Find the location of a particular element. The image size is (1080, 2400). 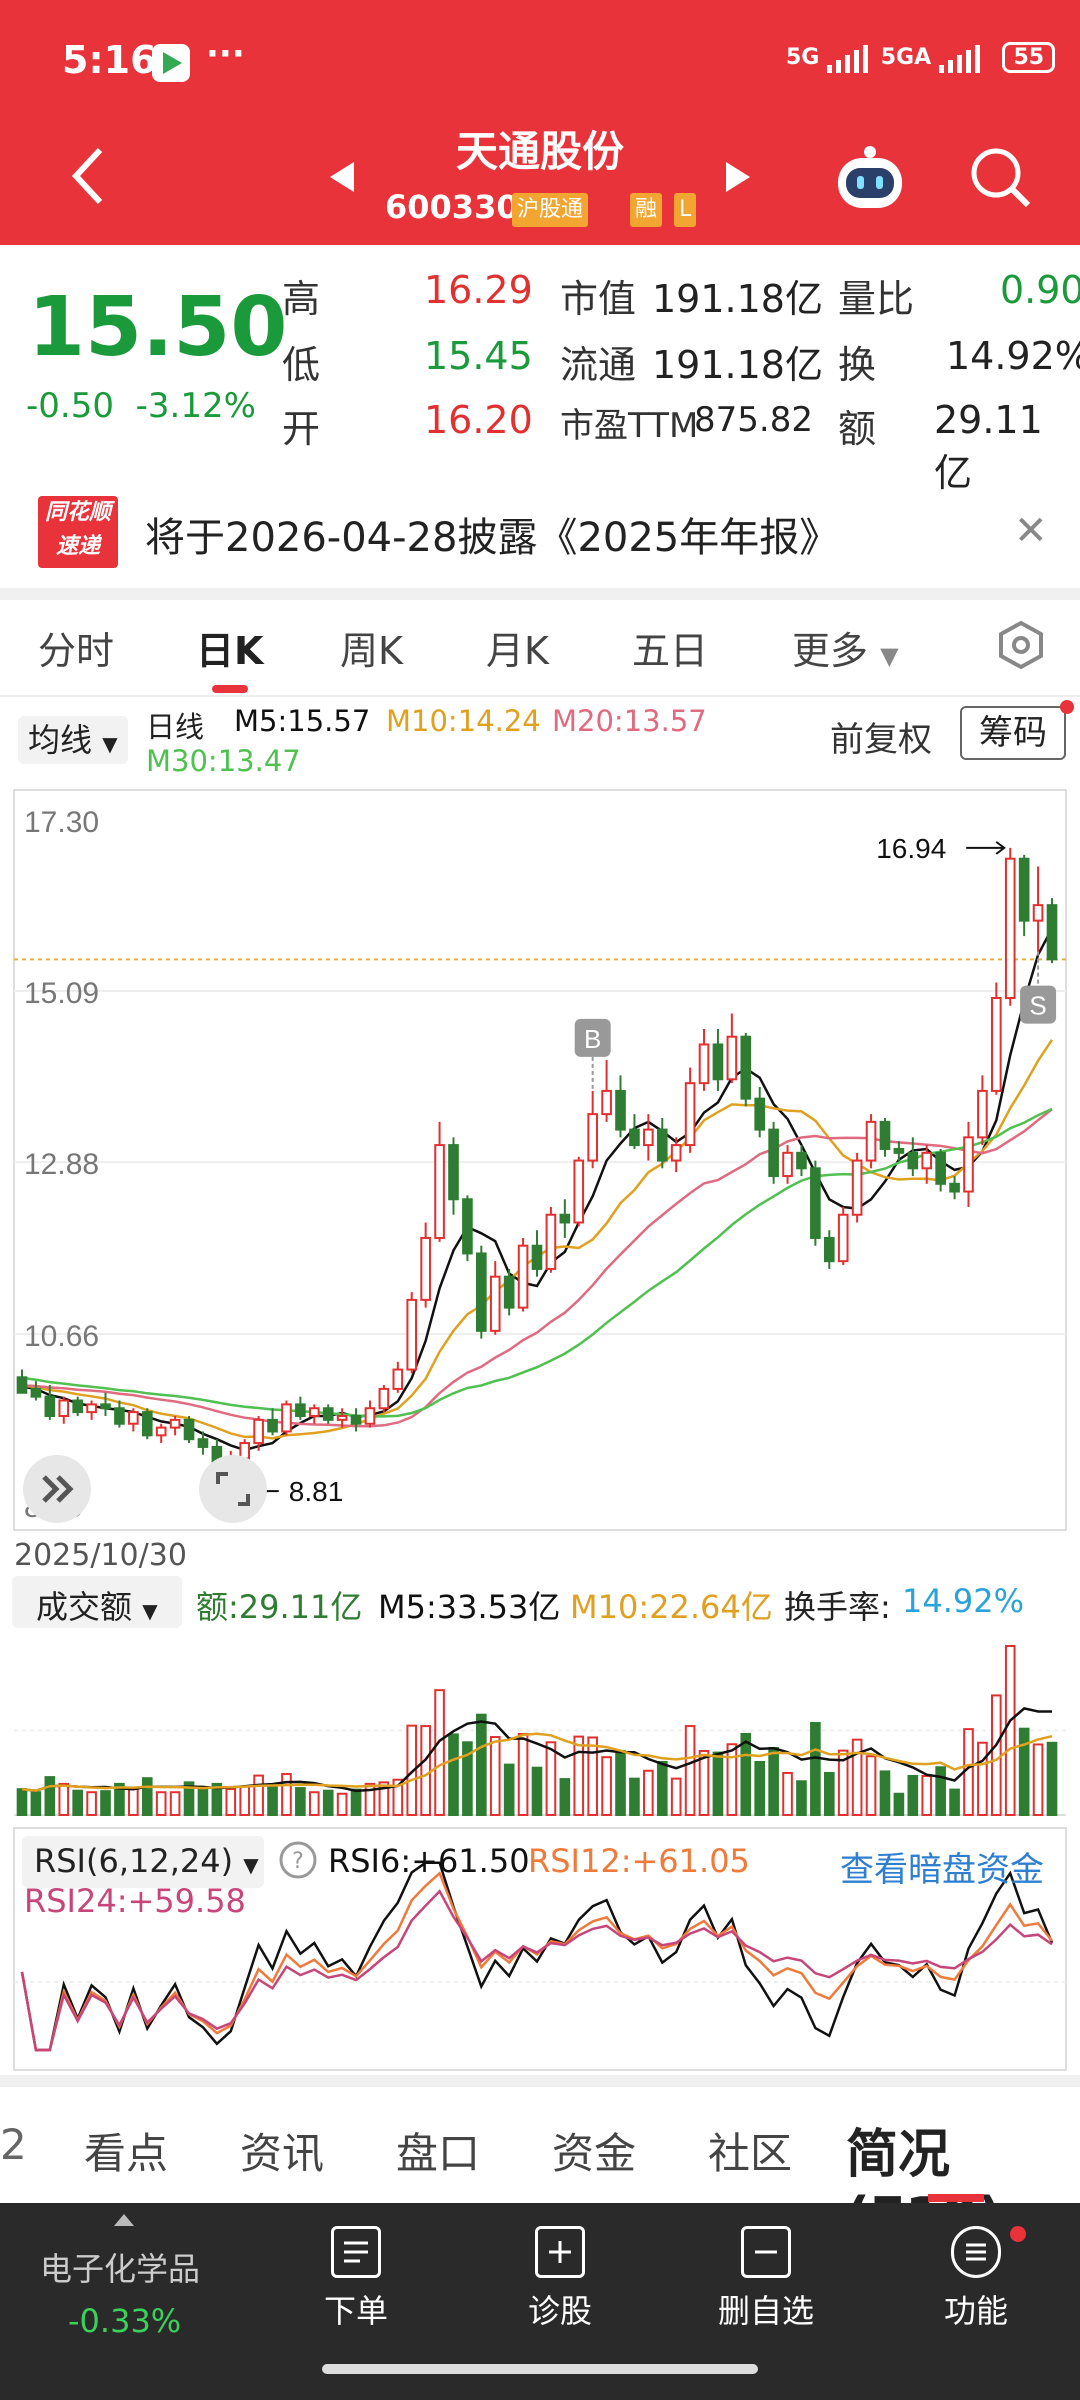

nav-diagnose: 诊股 is located at coordinates (560, 2279).